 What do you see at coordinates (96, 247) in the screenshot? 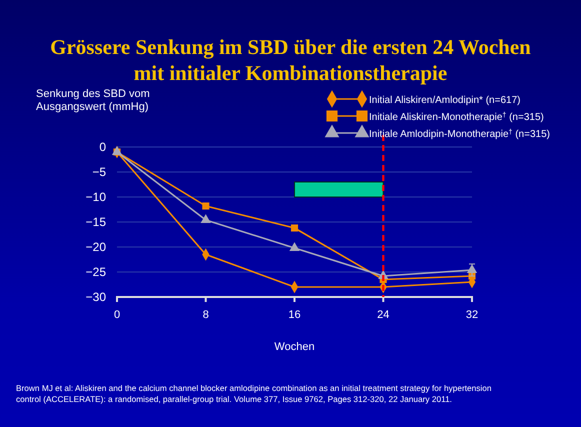
I see `y-tick-label: −20` at bounding box center [96, 247].